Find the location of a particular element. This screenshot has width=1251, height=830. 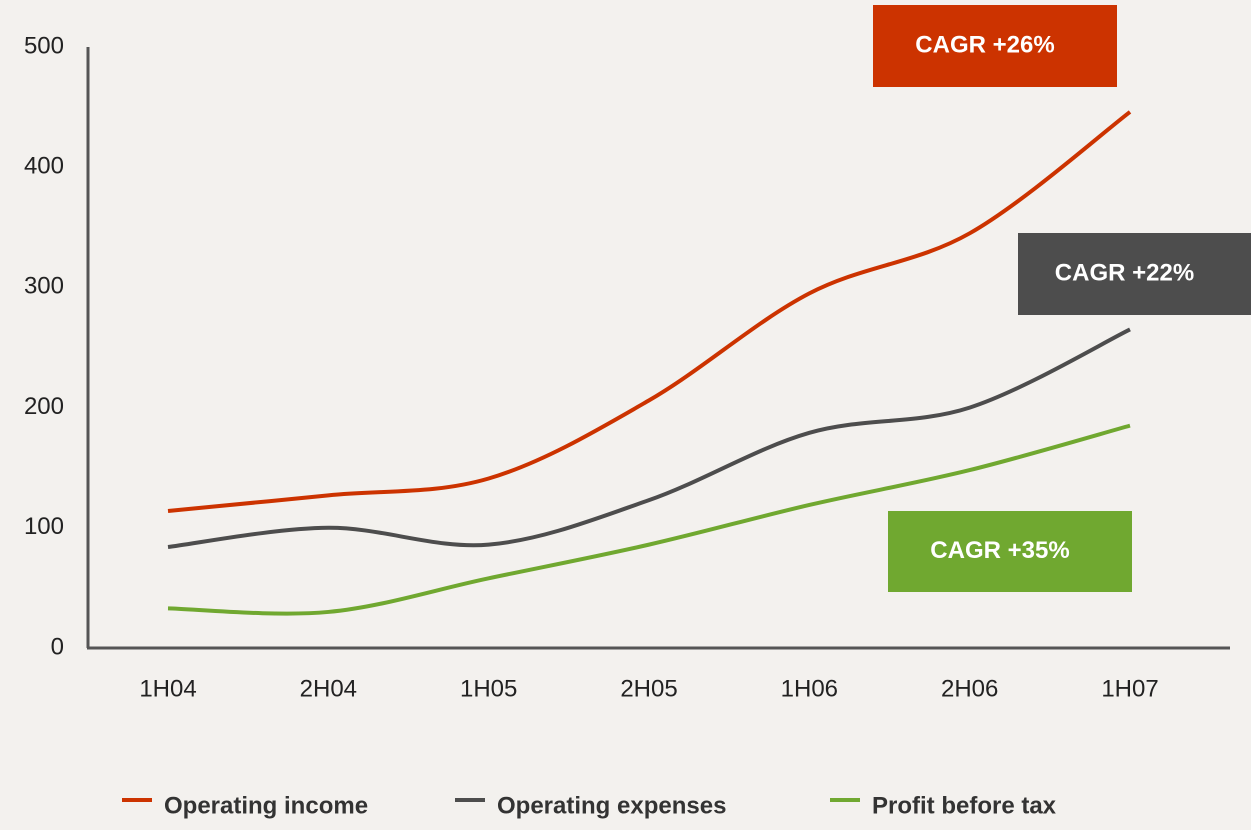

y-tick-label: 500 is located at coordinates (44, 45).